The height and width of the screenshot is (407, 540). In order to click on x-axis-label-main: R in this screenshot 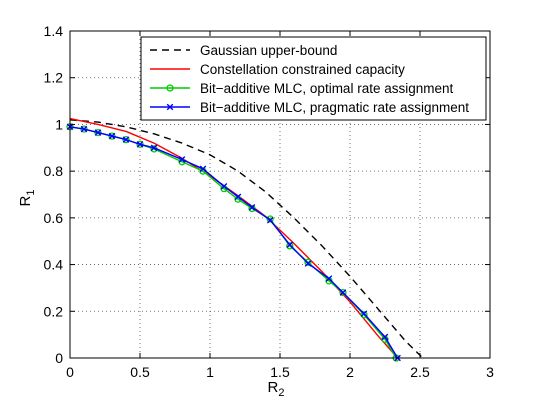, I will do `click(273, 387)`.